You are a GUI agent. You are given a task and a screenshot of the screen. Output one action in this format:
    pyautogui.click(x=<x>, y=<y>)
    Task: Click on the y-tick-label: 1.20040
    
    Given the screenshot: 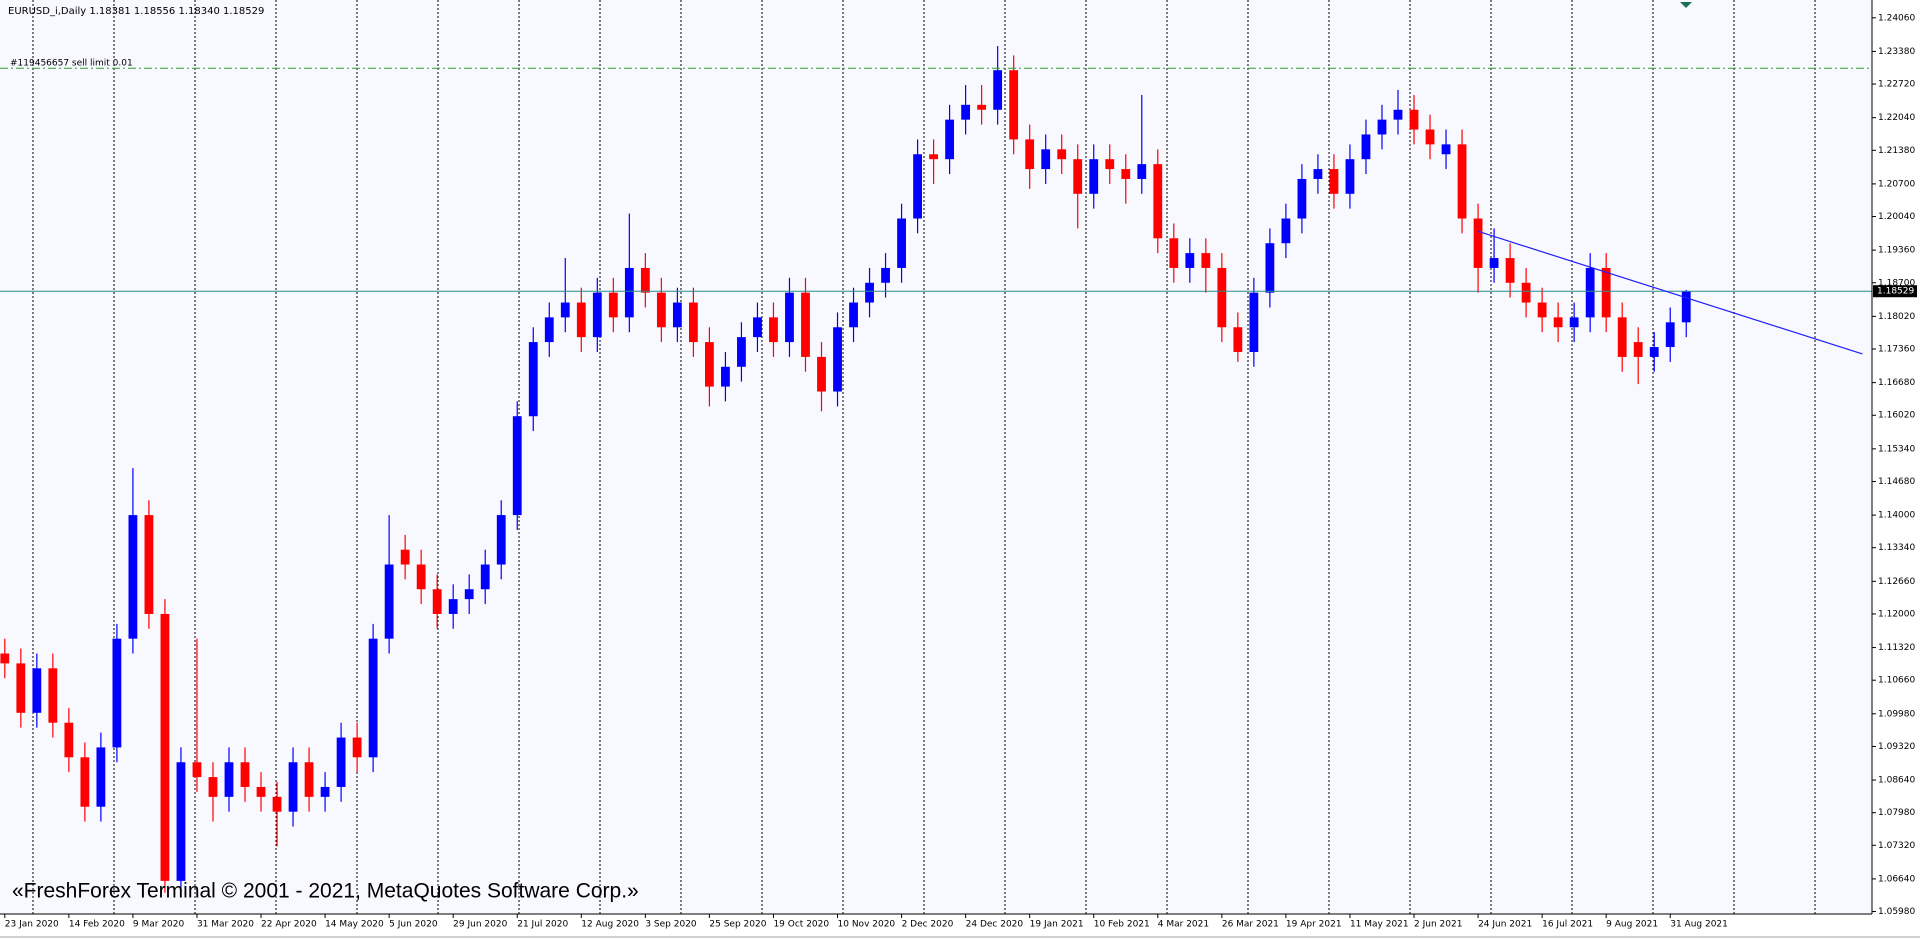 What is the action you would take?
    pyautogui.click(x=1896, y=217)
    